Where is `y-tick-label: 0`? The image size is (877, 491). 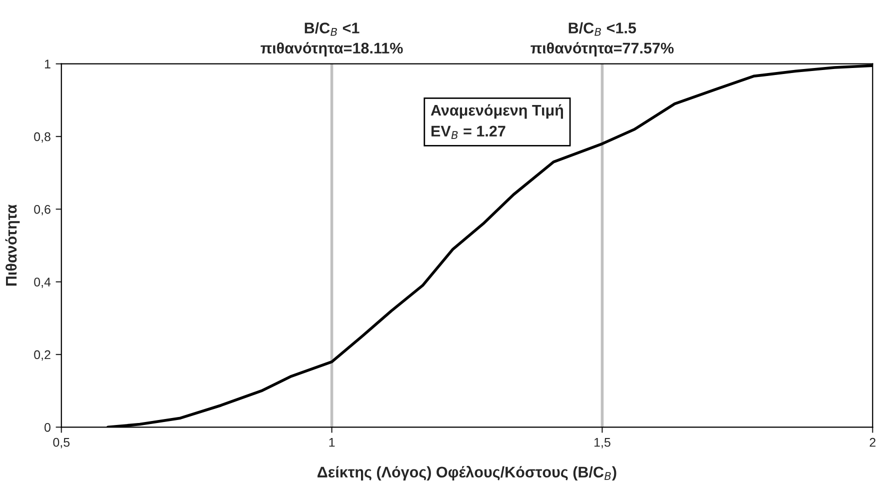 y-tick-label: 0 is located at coordinates (47, 427).